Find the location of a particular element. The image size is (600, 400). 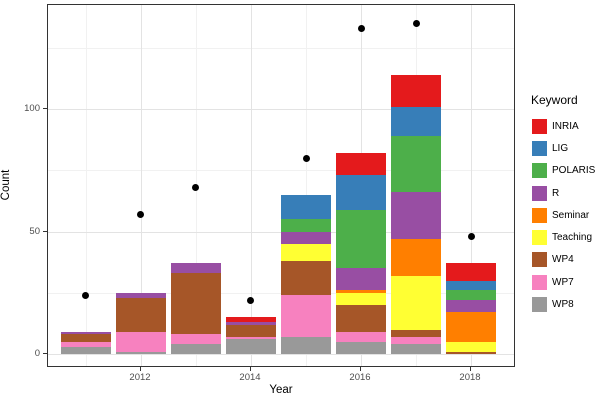

bar-segment-r-2015 is located at coordinates (306, 238).